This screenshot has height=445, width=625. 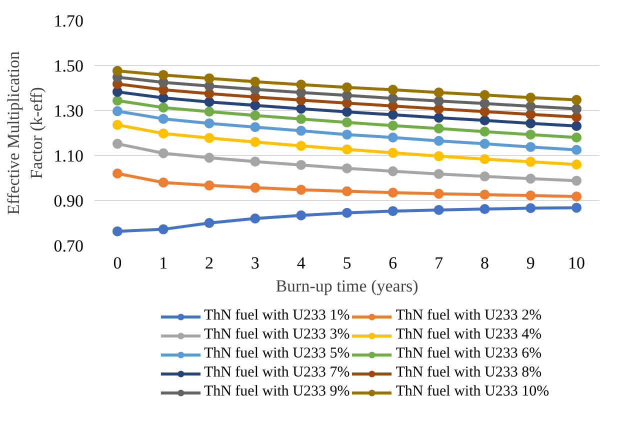 What do you see at coordinates (209, 263) in the screenshot?
I see `x-tick-label: 2` at bounding box center [209, 263].